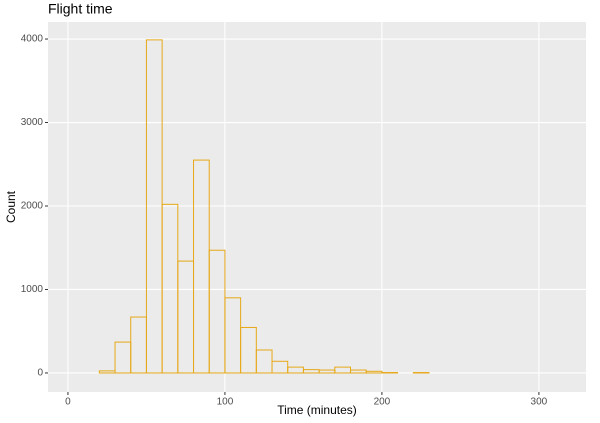 The height and width of the screenshot is (423, 600). I want to click on chart-title: Flight time, so click(80, 9).